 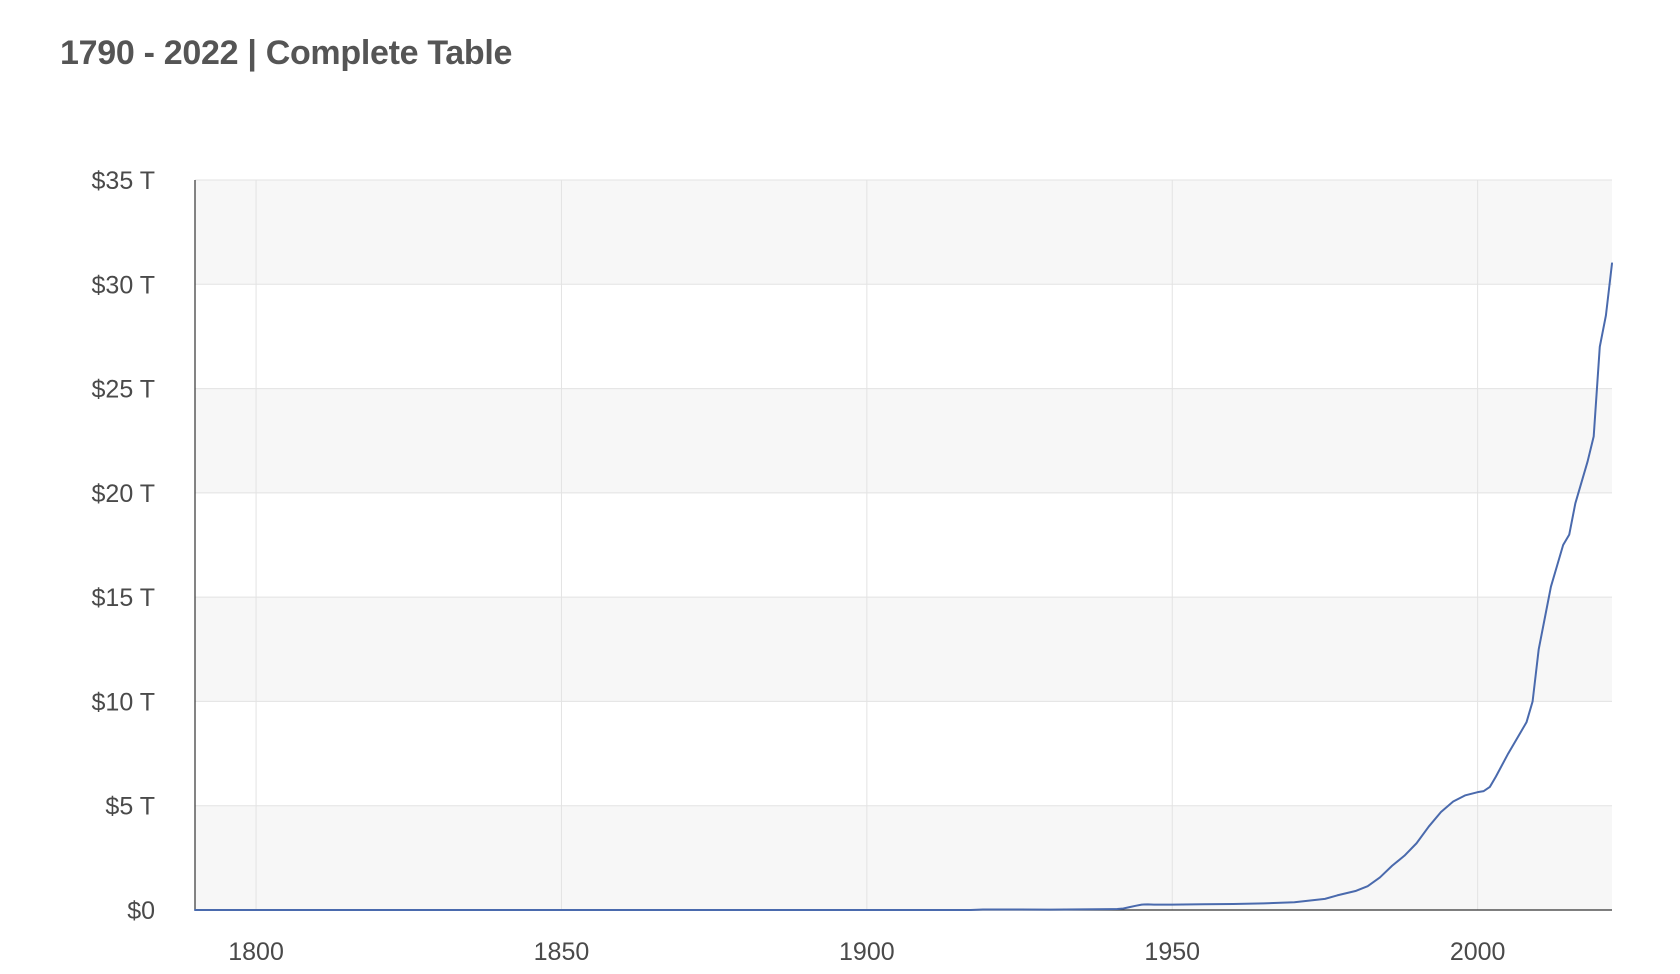 What do you see at coordinates (123, 494) in the screenshot?
I see `y-tick-label: $20 T` at bounding box center [123, 494].